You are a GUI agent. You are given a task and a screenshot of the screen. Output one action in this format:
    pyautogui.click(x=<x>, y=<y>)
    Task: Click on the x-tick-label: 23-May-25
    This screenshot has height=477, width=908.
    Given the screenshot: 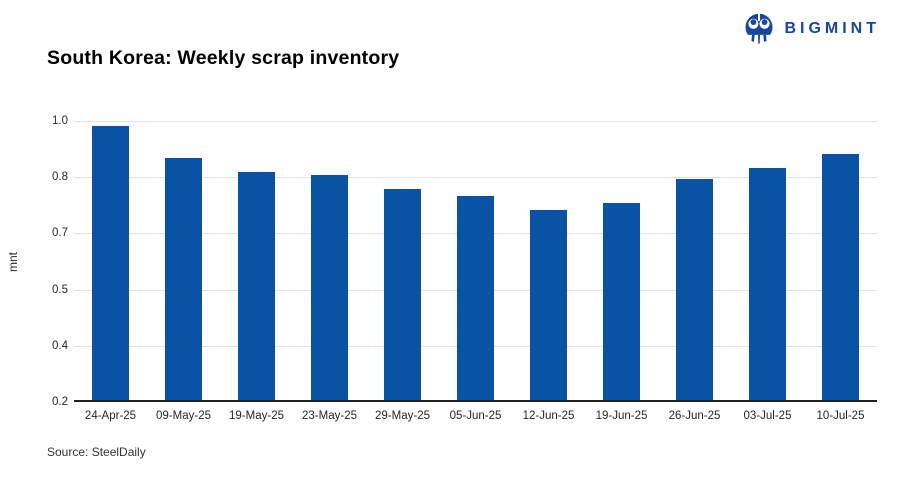 What is the action you would take?
    pyautogui.click(x=329, y=416)
    